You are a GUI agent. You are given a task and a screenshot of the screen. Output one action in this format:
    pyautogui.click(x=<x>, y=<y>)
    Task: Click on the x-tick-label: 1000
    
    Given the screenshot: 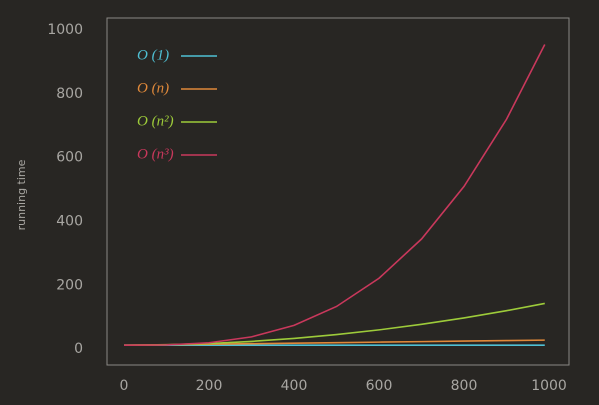 What is the action you would take?
    pyautogui.click(x=549, y=386)
    